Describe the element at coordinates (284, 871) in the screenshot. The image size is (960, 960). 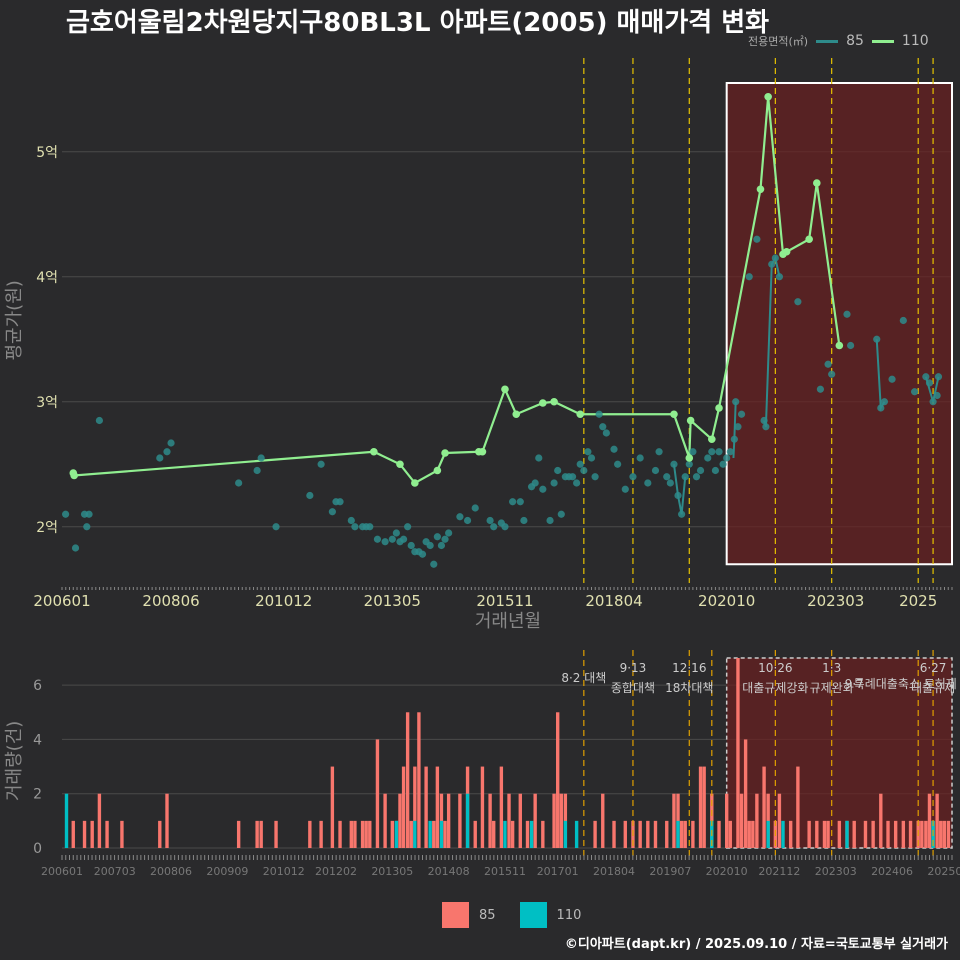
I see `volume-xtick-label-4: 201012` at that location.